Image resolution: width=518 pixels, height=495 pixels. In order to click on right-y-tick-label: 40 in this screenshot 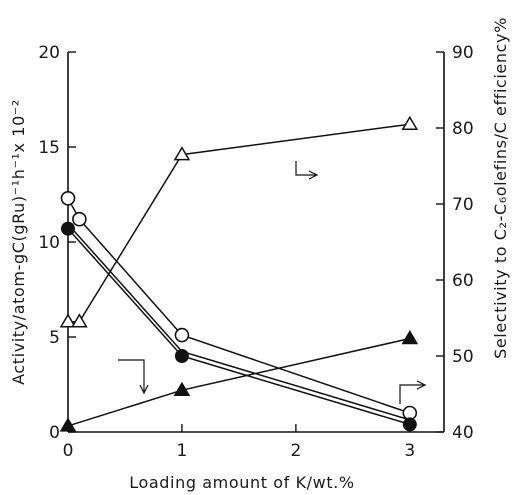, I will do `click(463, 433)`.